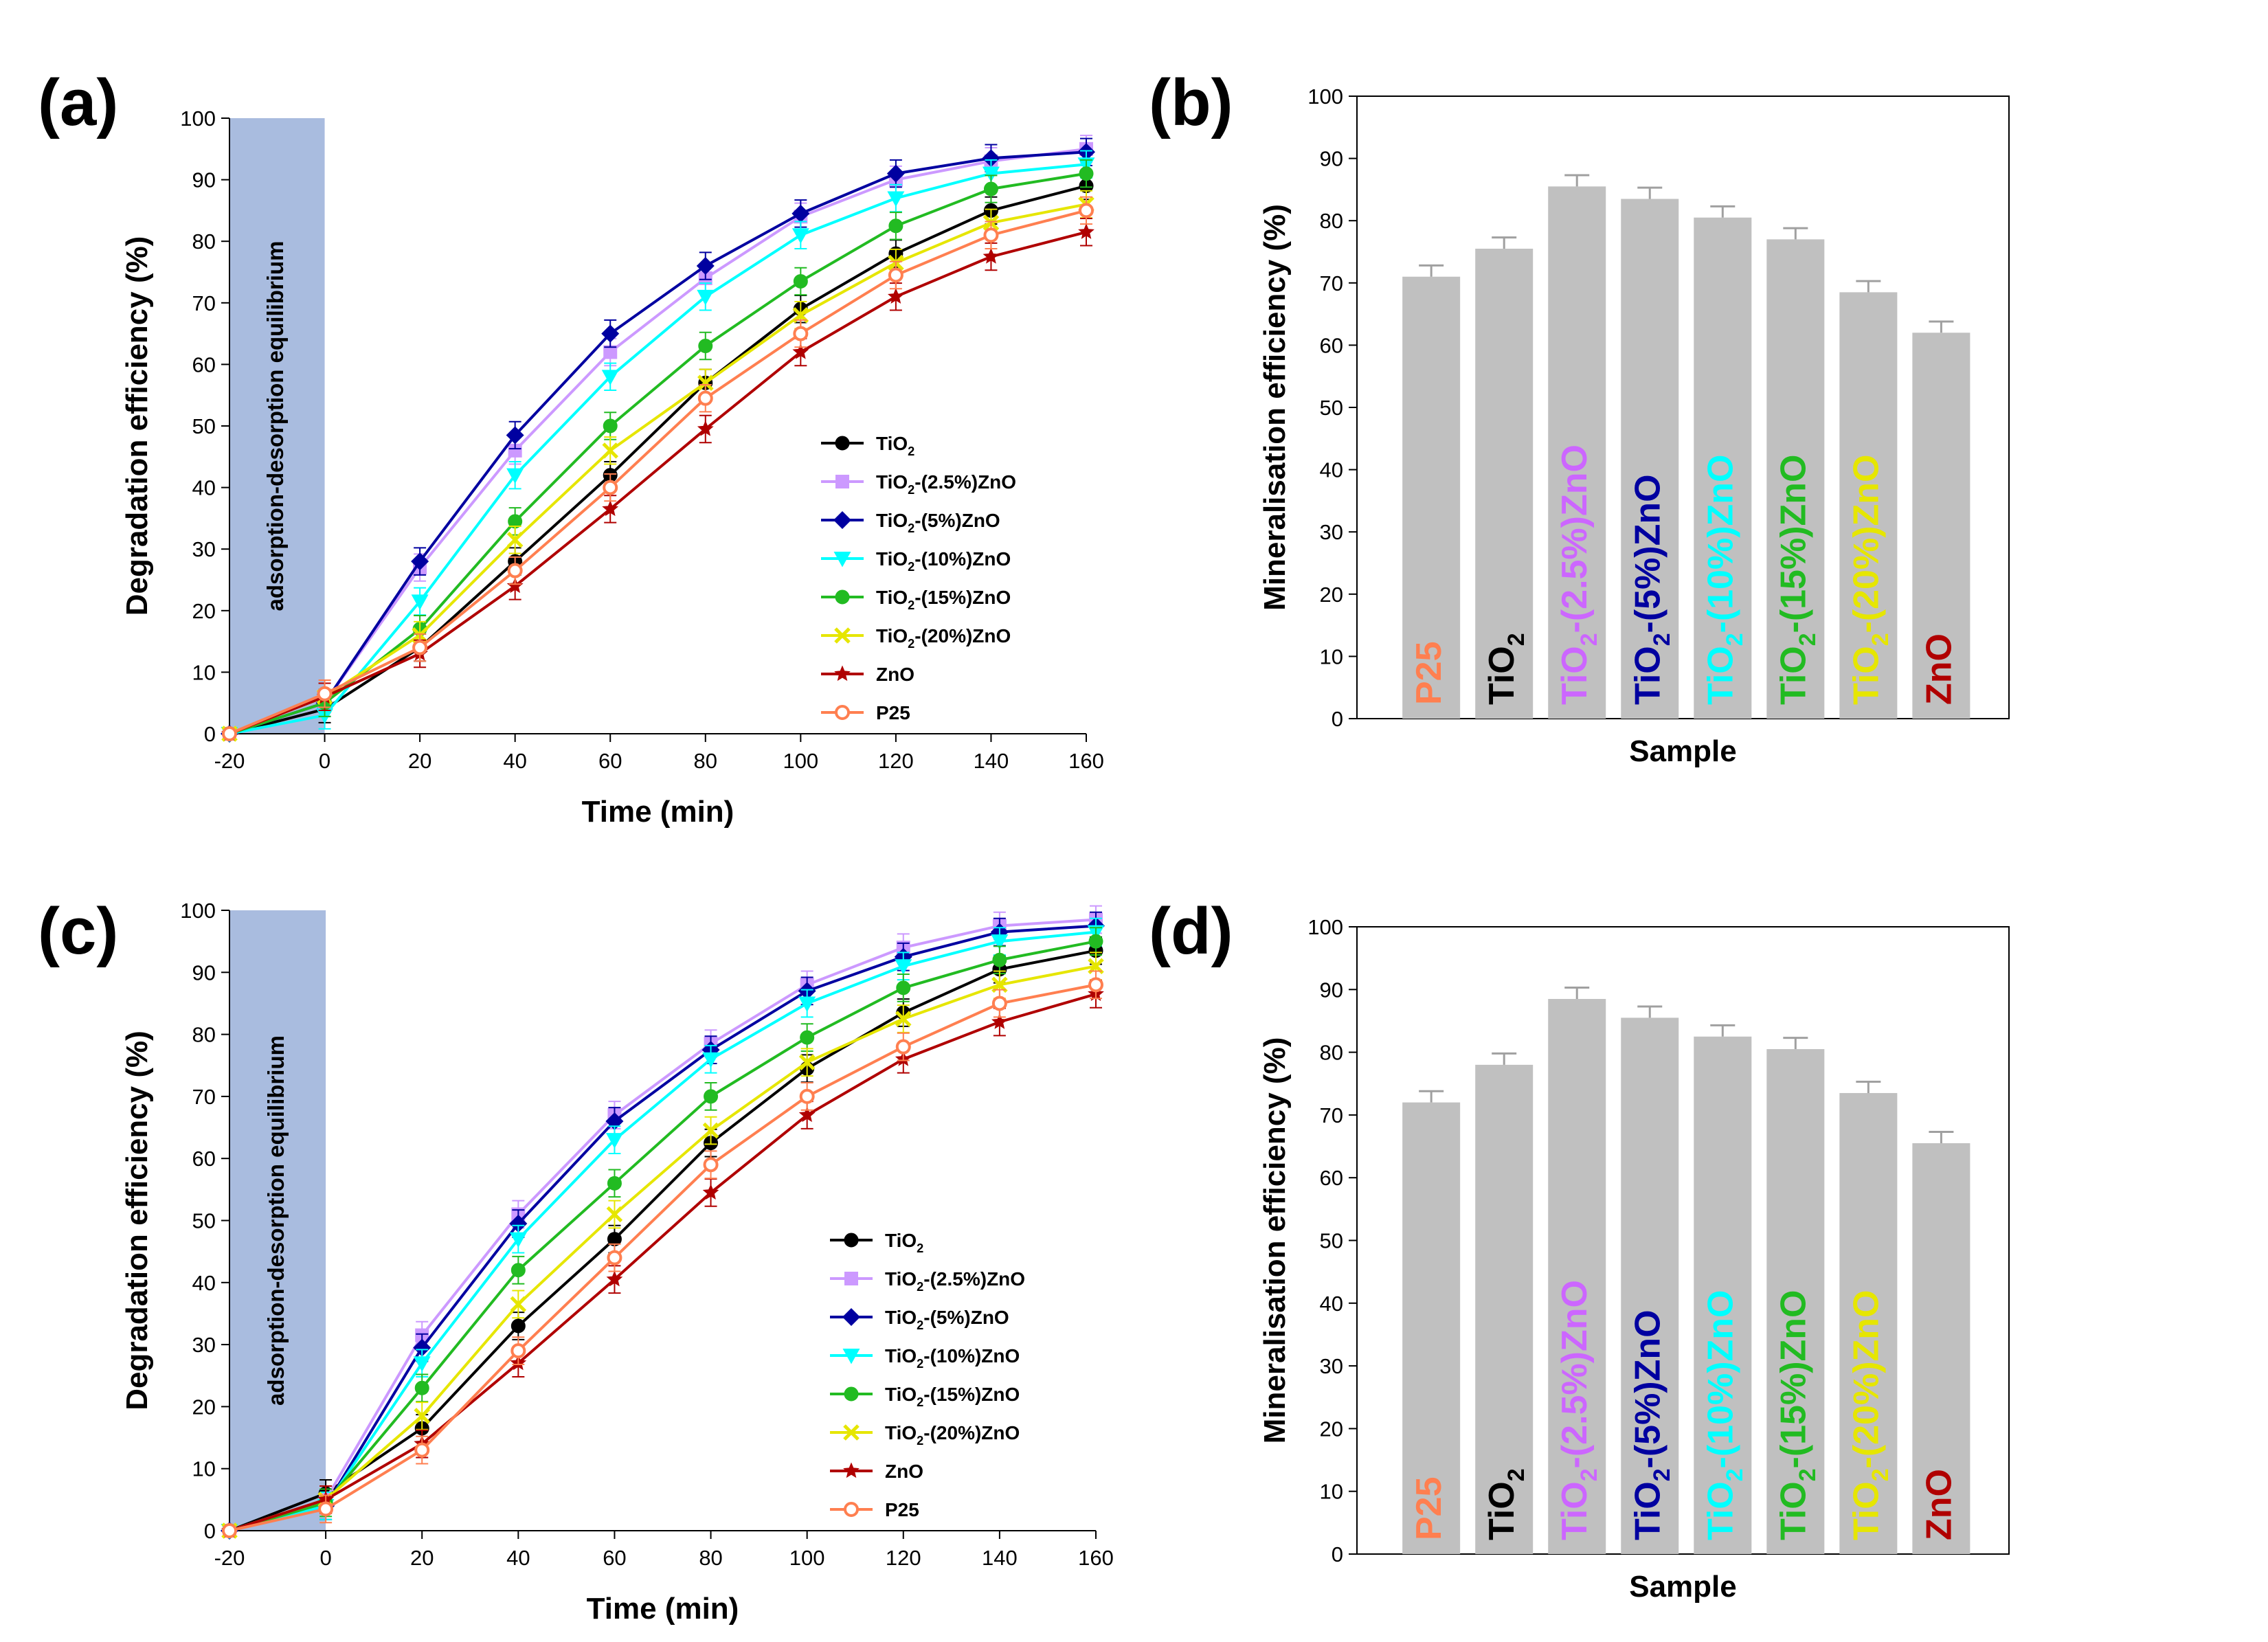 The height and width of the screenshot is (1642, 2268). Describe the element at coordinates (277, 1220) in the screenshot. I see `shaded-region` at that location.